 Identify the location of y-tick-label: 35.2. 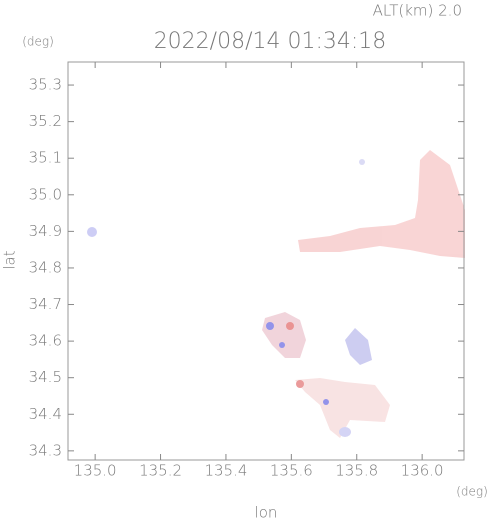
(45, 121).